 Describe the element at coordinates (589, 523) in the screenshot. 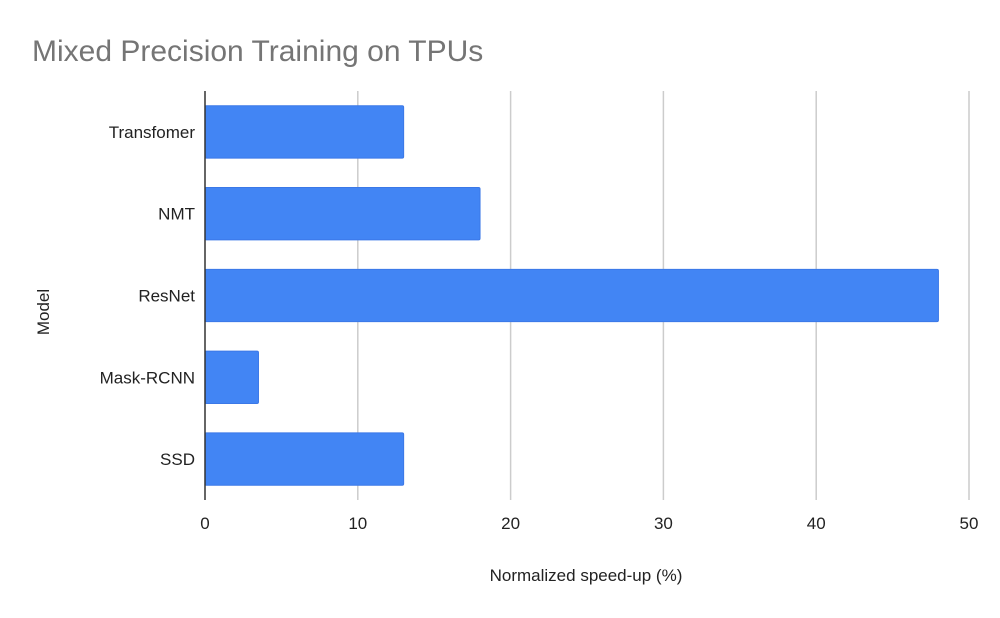

I see `x-tick-labels: 0 10 20 30 40 50` at that location.